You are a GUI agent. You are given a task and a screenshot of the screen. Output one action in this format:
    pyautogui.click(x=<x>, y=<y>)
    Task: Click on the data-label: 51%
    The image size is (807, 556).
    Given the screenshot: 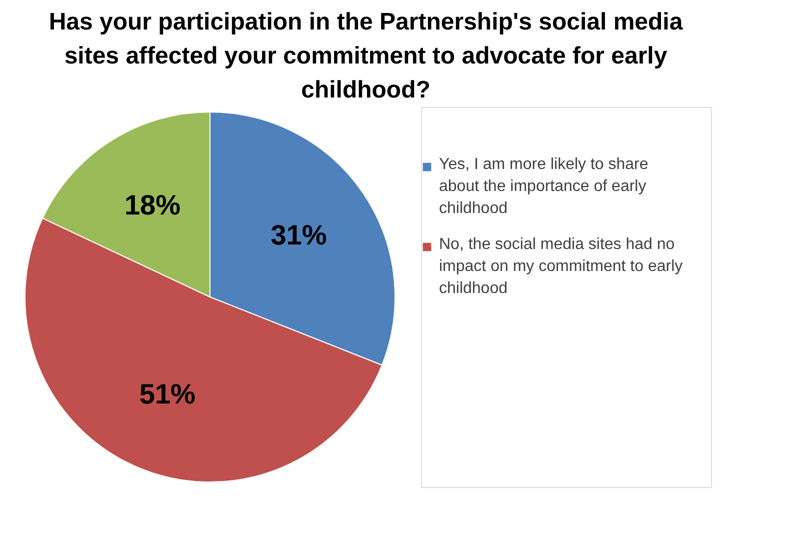 What is the action you would take?
    pyautogui.click(x=167, y=394)
    